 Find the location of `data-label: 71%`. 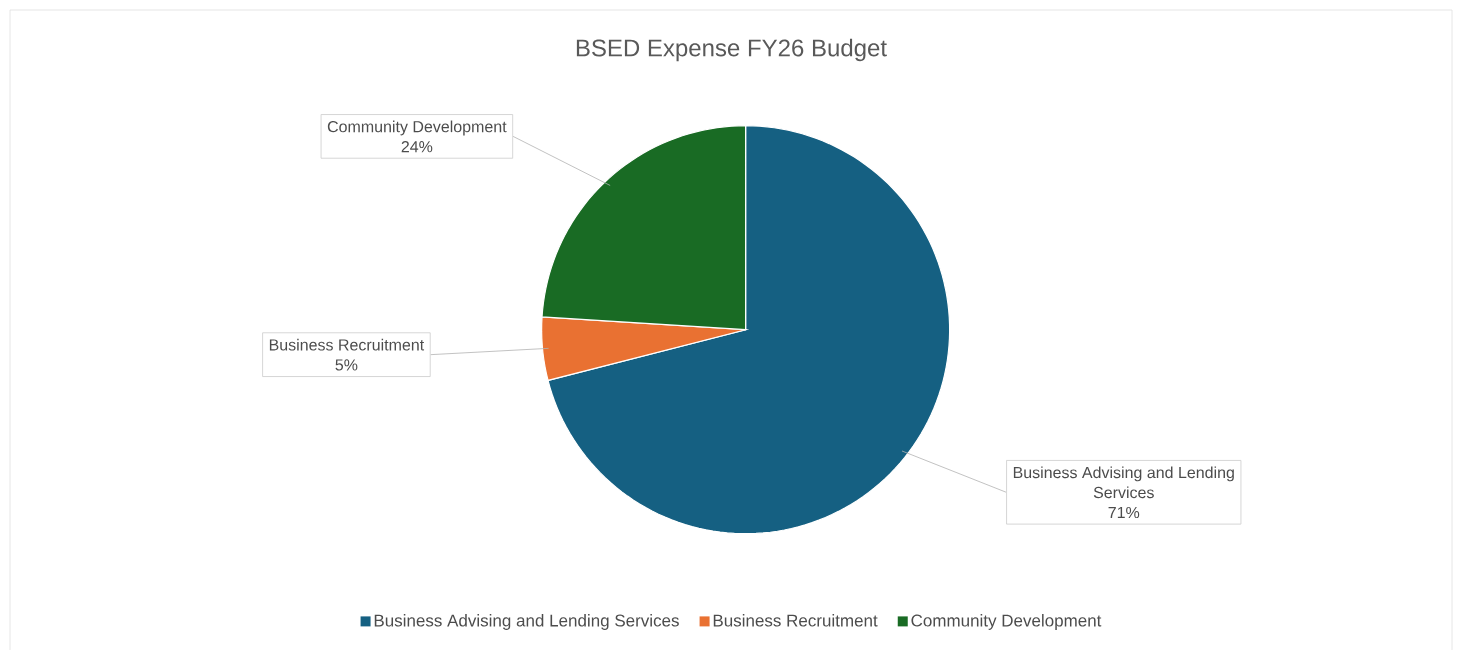

data-label: 71% is located at coordinates (1124, 512).